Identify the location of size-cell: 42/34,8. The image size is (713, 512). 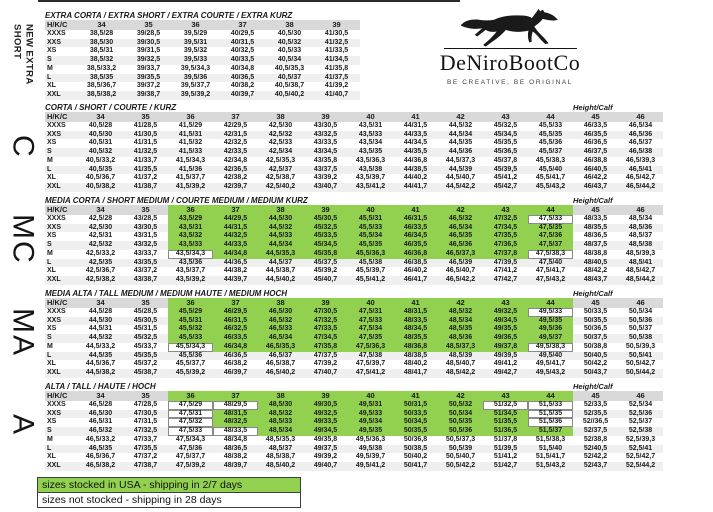
(235, 160).